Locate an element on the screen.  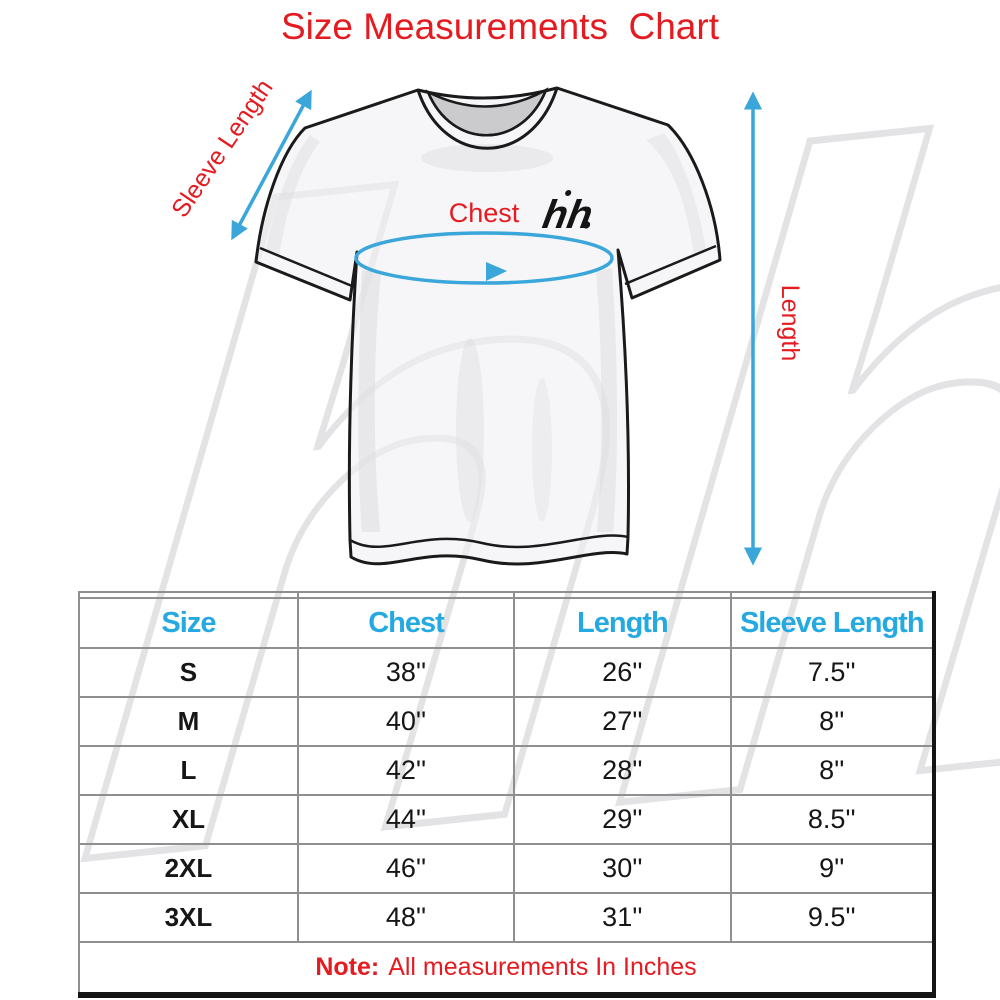
table-row-xl: XL 44'' 29'' 8.5'' is located at coordinates (506, 819).